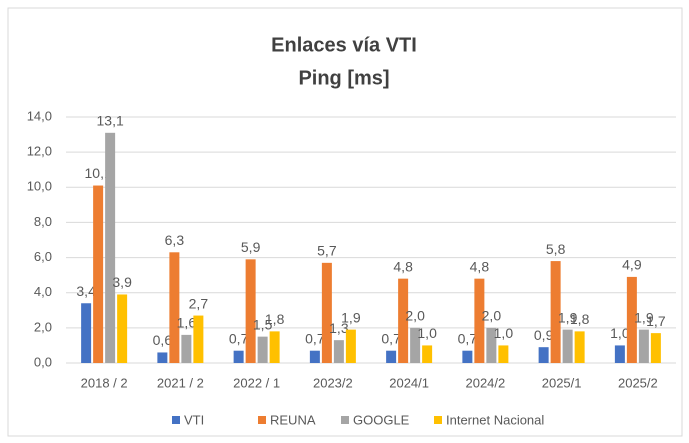  Describe the element at coordinates (194, 419) in the screenshot. I see `legend-label: VTI` at that location.